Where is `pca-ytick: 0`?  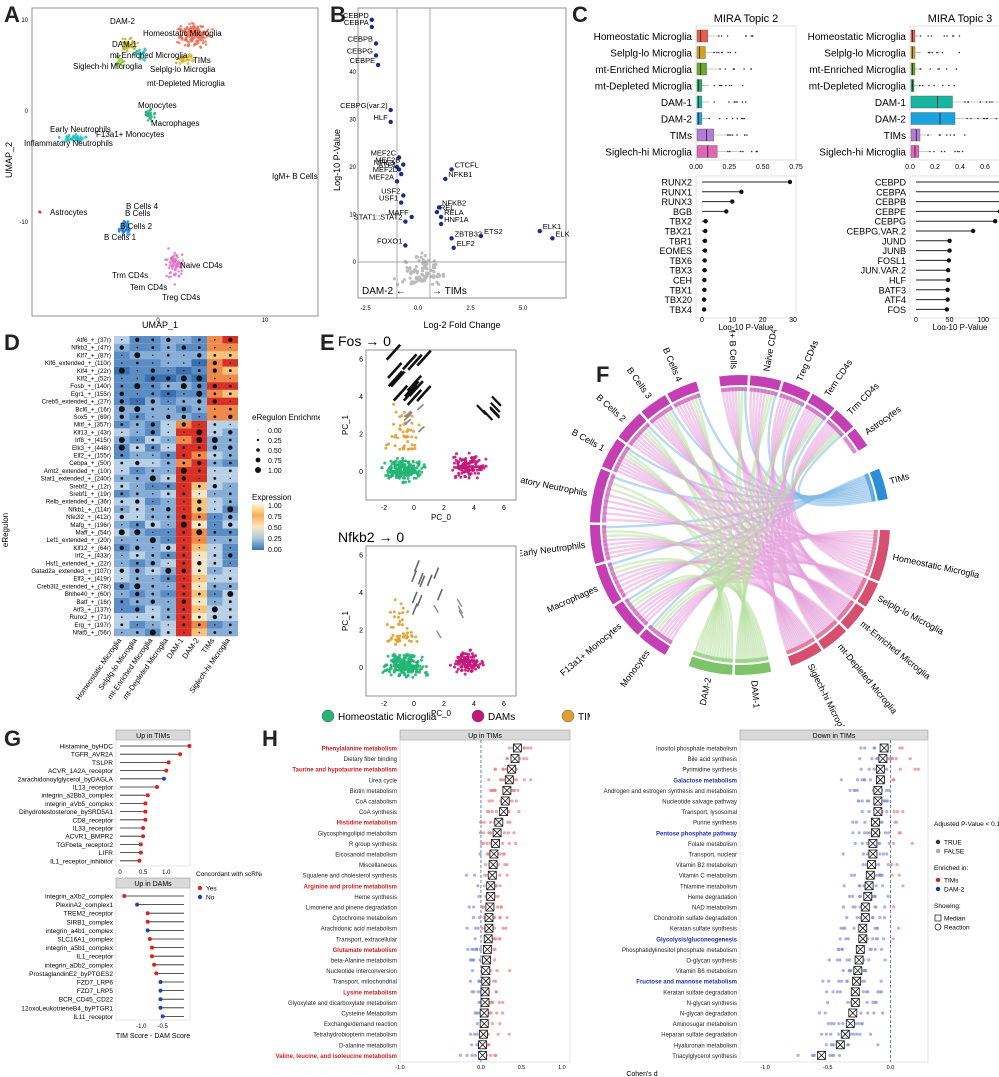 pca-ytick: 0 is located at coordinates (361, 668).